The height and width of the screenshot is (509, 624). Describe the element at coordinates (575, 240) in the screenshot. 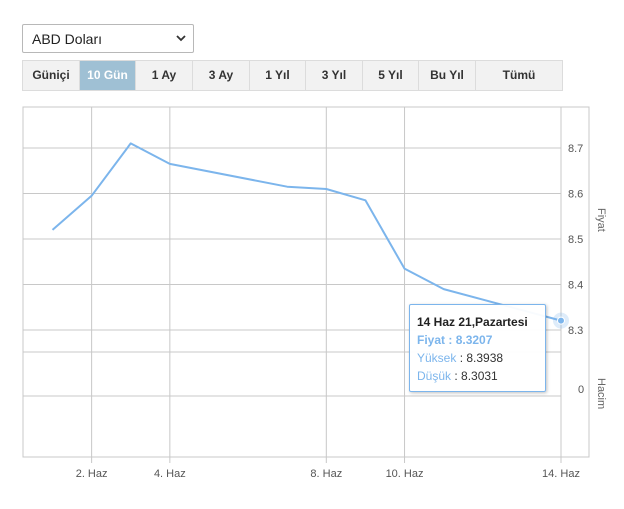

I see `y-tick-label: 8.5` at that location.